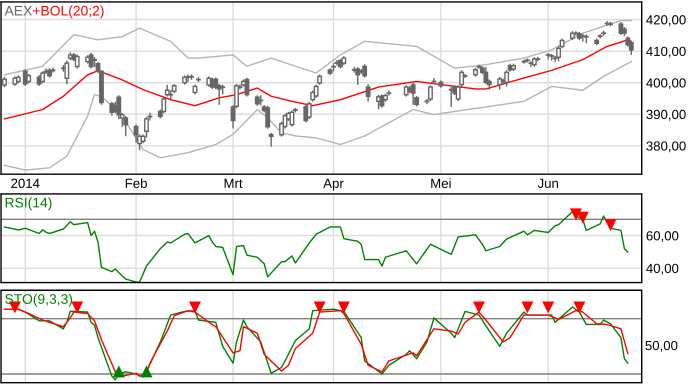  Describe the element at coordinates (548, 183) in the screenshot. I see `x-tick-label: Jun` at that location.